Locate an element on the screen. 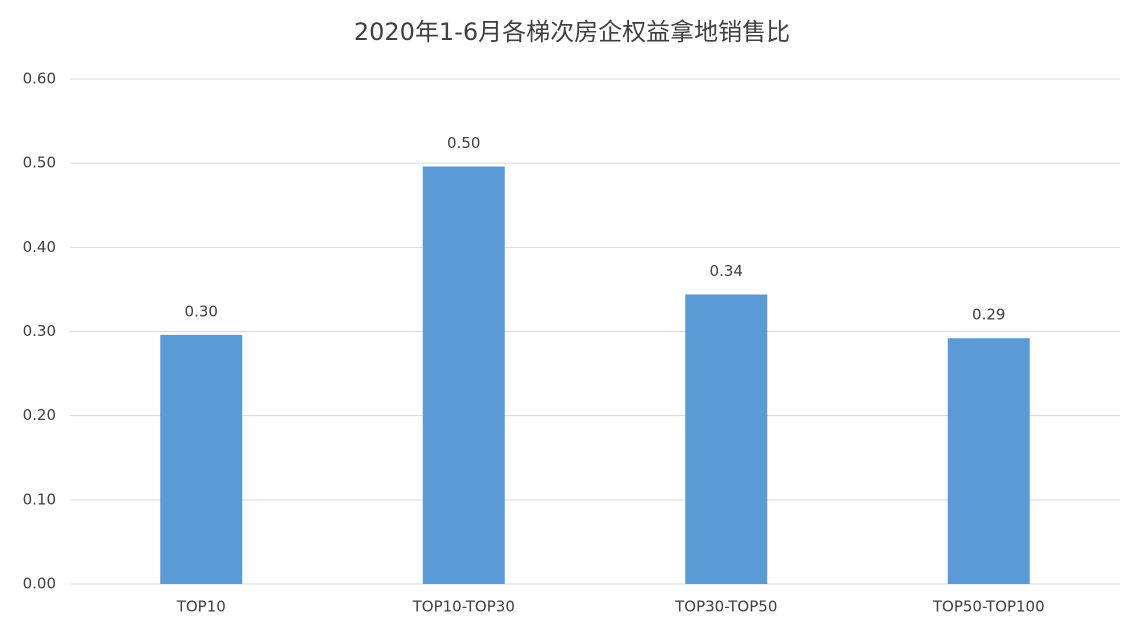 The height and width of the screenshot is (635, 1144). x-tick-label: TOP30-TOP50 is located at coordinates (725, 607).